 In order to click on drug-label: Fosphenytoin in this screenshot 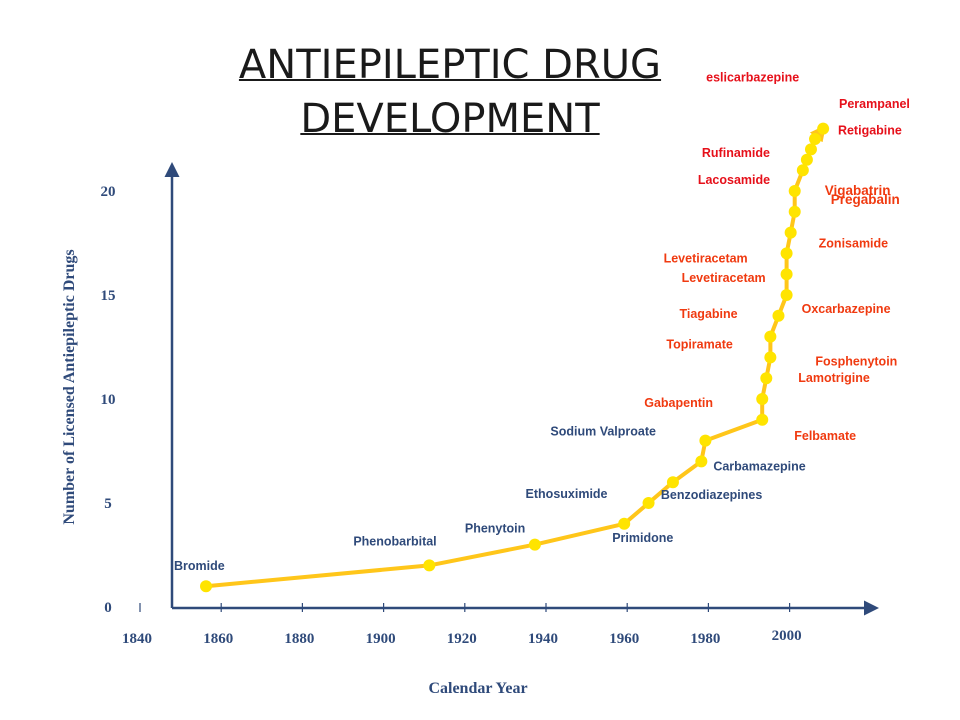, I will do `click(856, 361)`.